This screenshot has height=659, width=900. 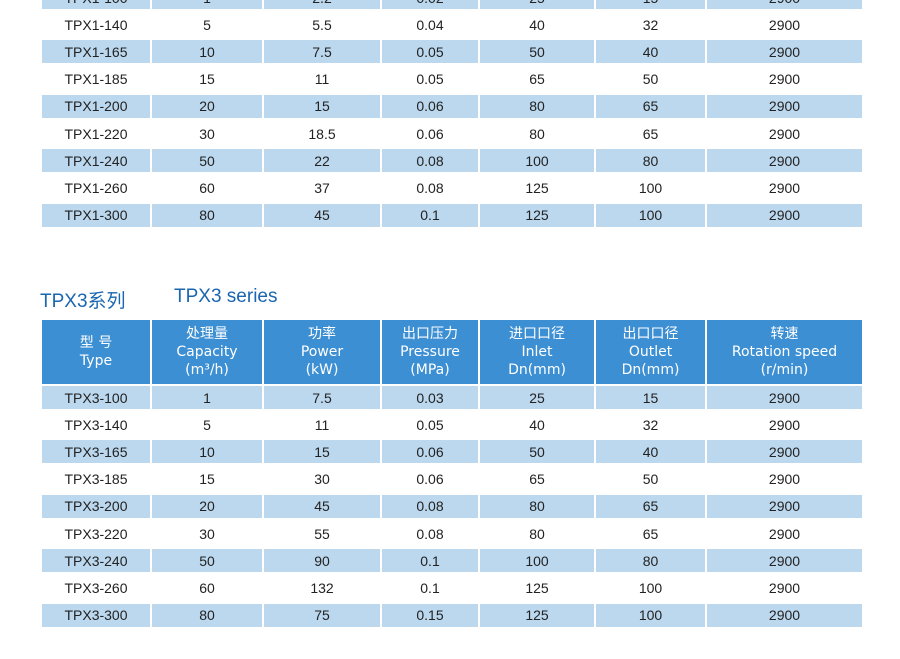 What do you see at coordinates (452, 133) in the screenshot?
I see `table-row: TPX1-220 30 18.5 0.06 80 65 2900` at bounding box center [452, 133].